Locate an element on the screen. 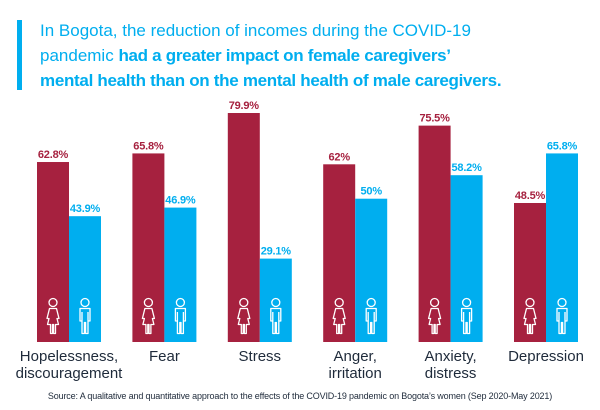  category-label-6-line-1: Depression is located at coordinates (546, 356).